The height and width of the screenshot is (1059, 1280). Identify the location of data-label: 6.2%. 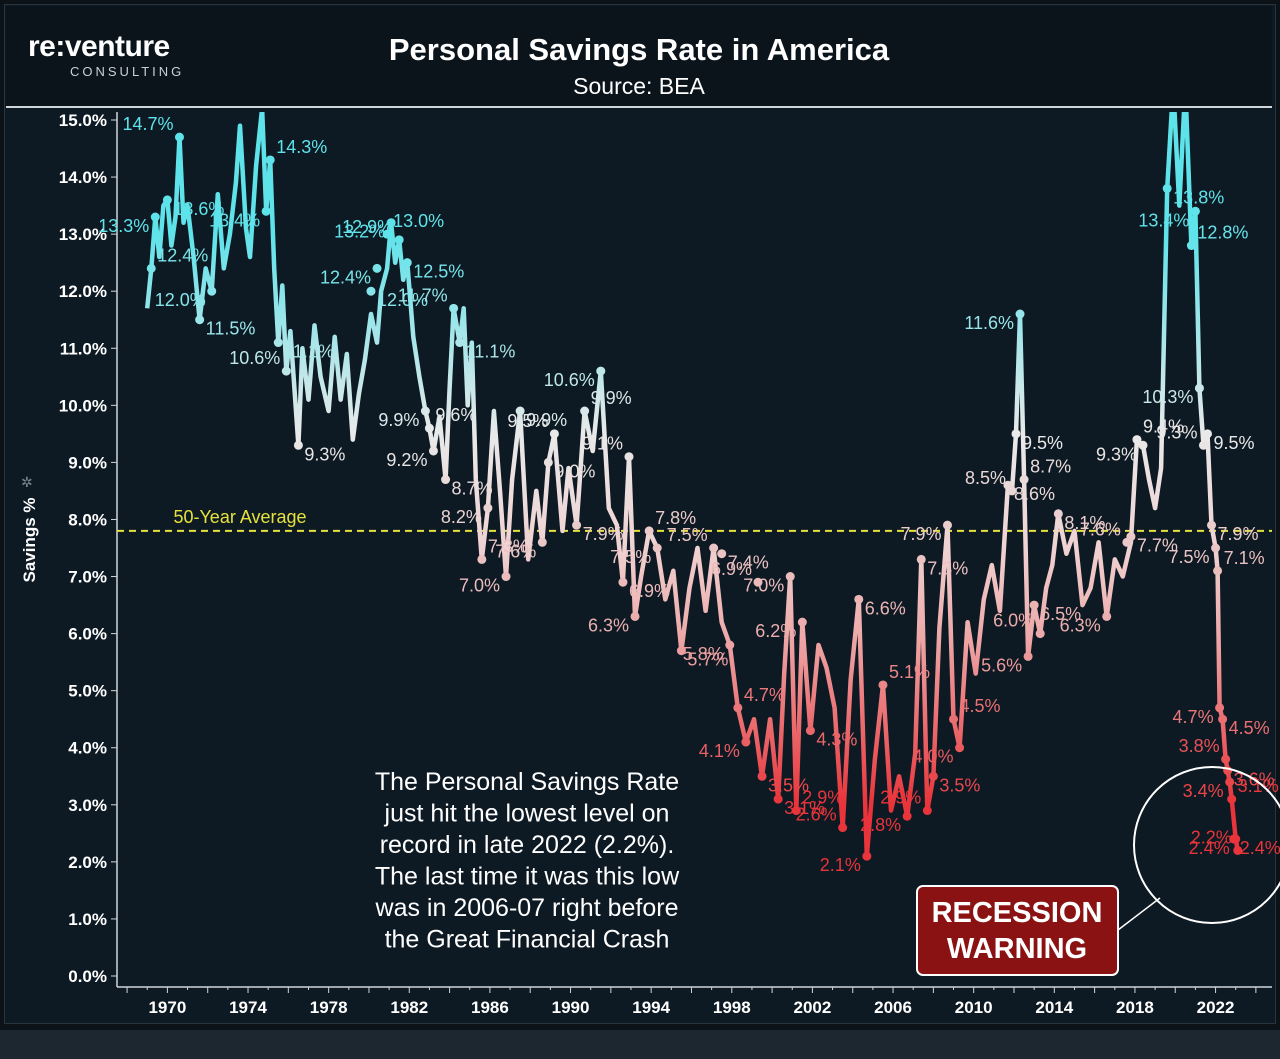
(775, 631).